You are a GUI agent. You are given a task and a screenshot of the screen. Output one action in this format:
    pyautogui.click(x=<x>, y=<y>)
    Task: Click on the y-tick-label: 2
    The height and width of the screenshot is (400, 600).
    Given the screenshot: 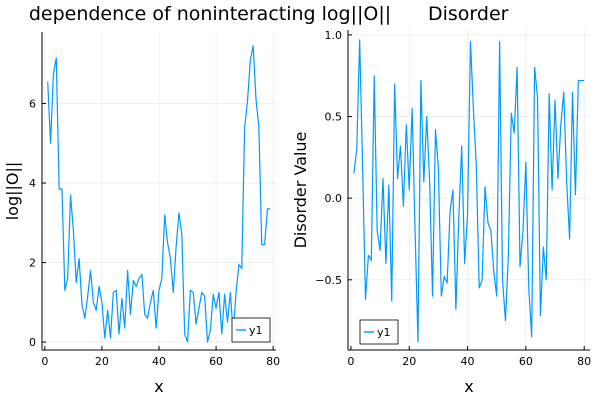 What is the action you would take?
    pyautogui.click(x=32, y=263)
    